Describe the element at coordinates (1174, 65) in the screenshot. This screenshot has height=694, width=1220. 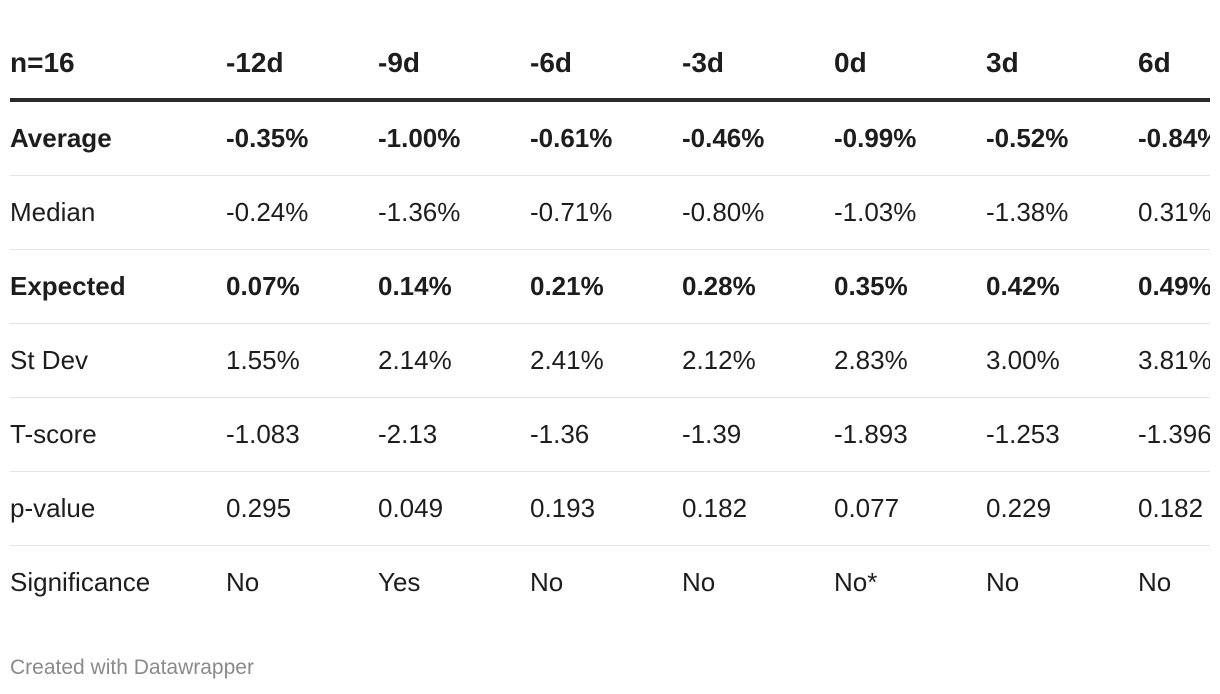
I see `column-header: 6d` at that location.